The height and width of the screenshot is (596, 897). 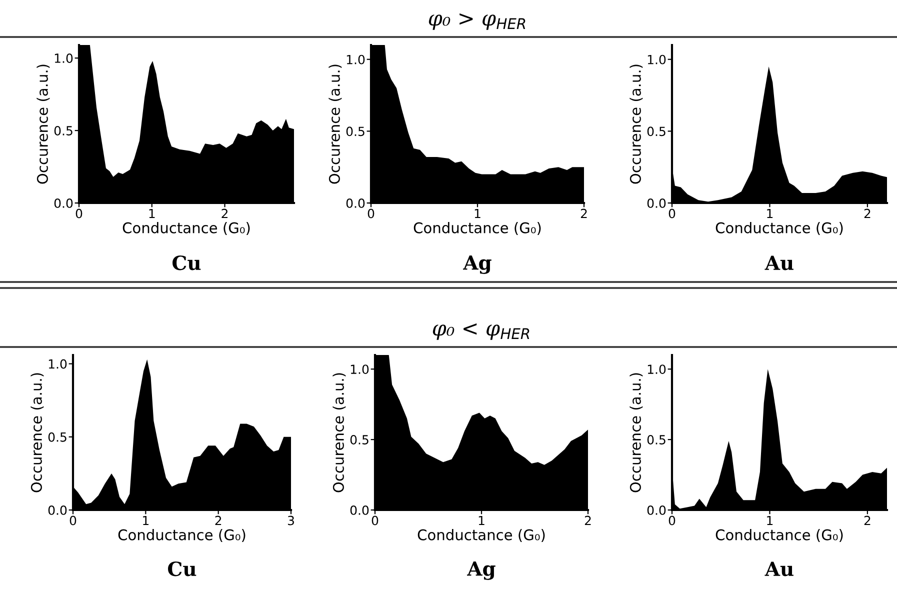 I want to click on chart-title: φ₀ > φ$_{HER}$, so click(x=477, y=21).